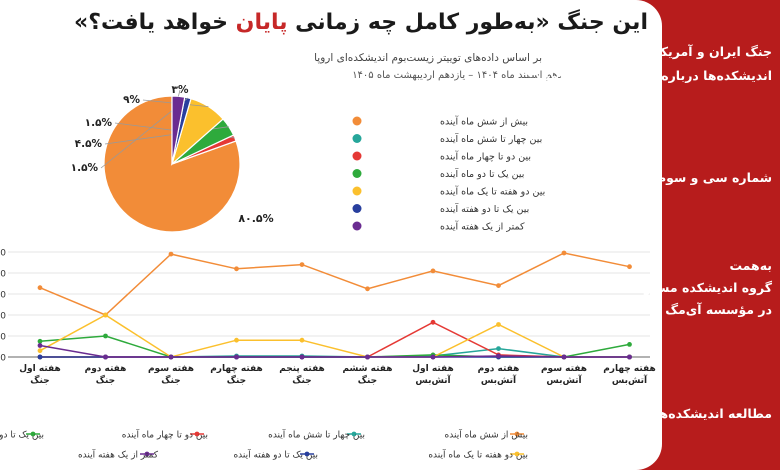 This screenshot has height=470, width=780. What do you see at coordinates (178, 130) in the screenshot?
I see `pie-slice` at bounding box center [178, 130].